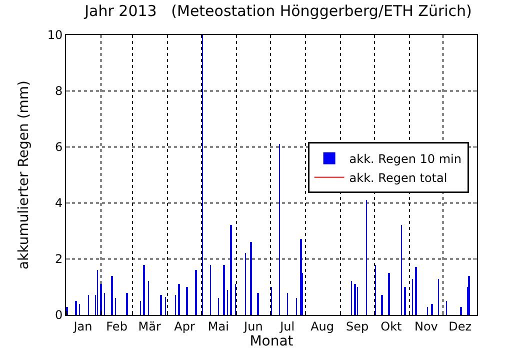 This screenshot has height=350, width=530. What do you see at coordinates (55, 35) in the screenshot?
I see `y-tick-label: 10` at bounding box center [55, 35].